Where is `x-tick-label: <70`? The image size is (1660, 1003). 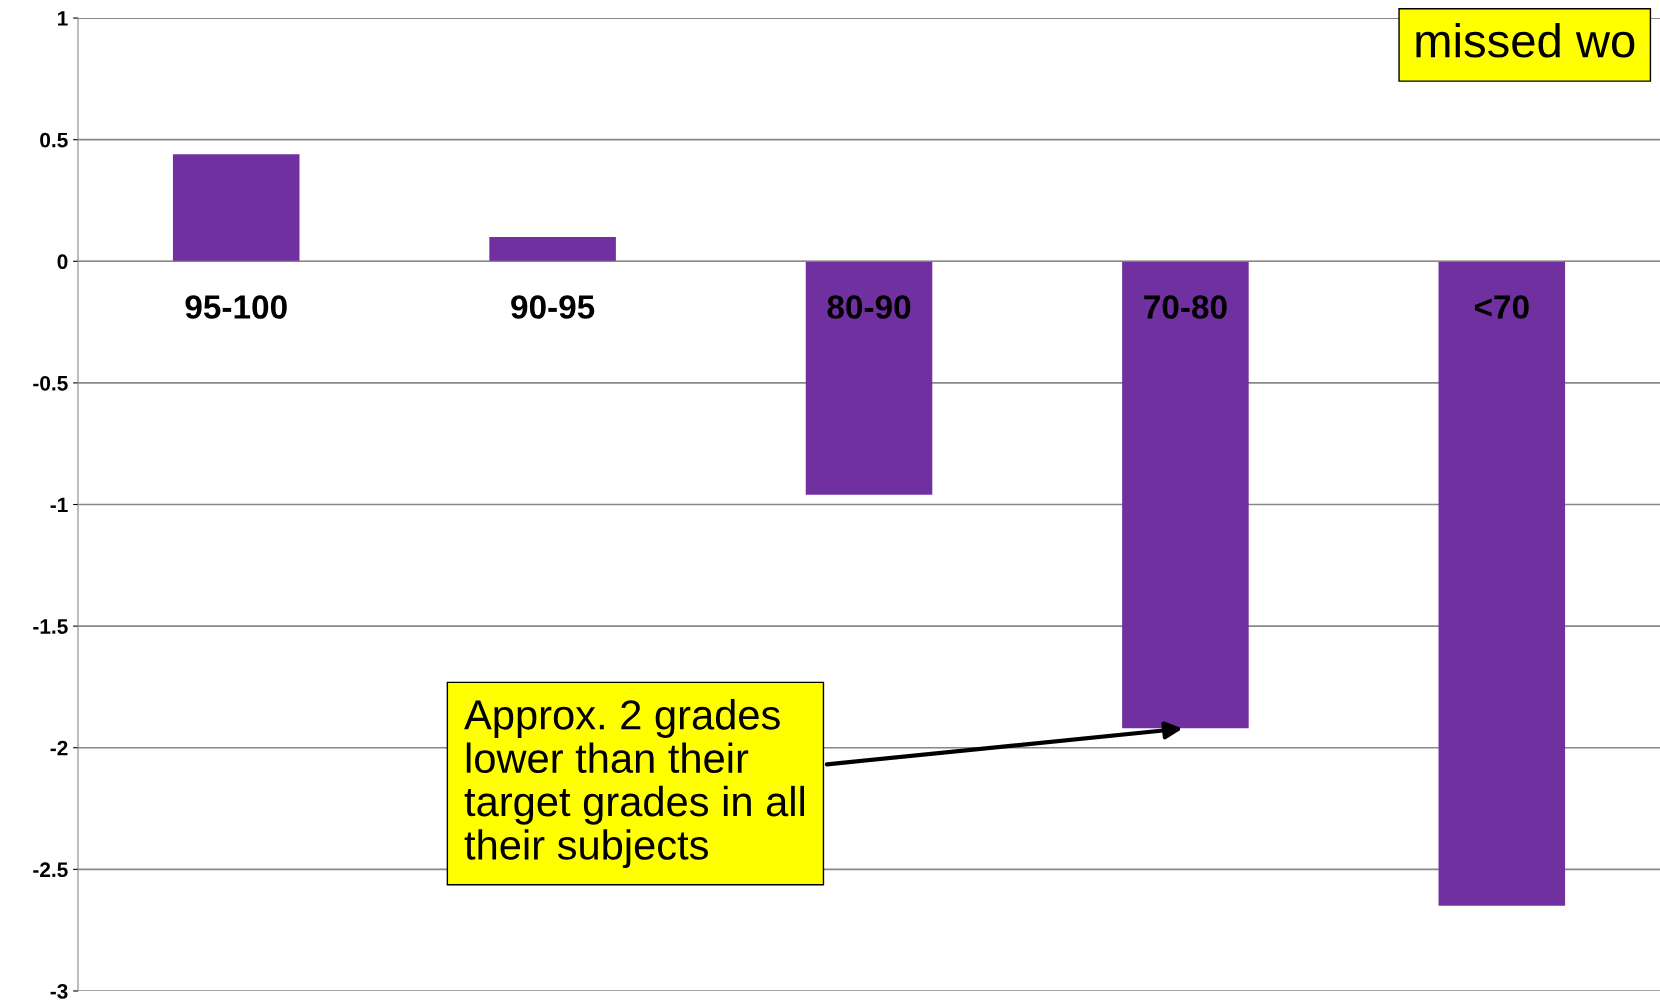
x-tick-label: <70 is located at coordinates (1501, 307).